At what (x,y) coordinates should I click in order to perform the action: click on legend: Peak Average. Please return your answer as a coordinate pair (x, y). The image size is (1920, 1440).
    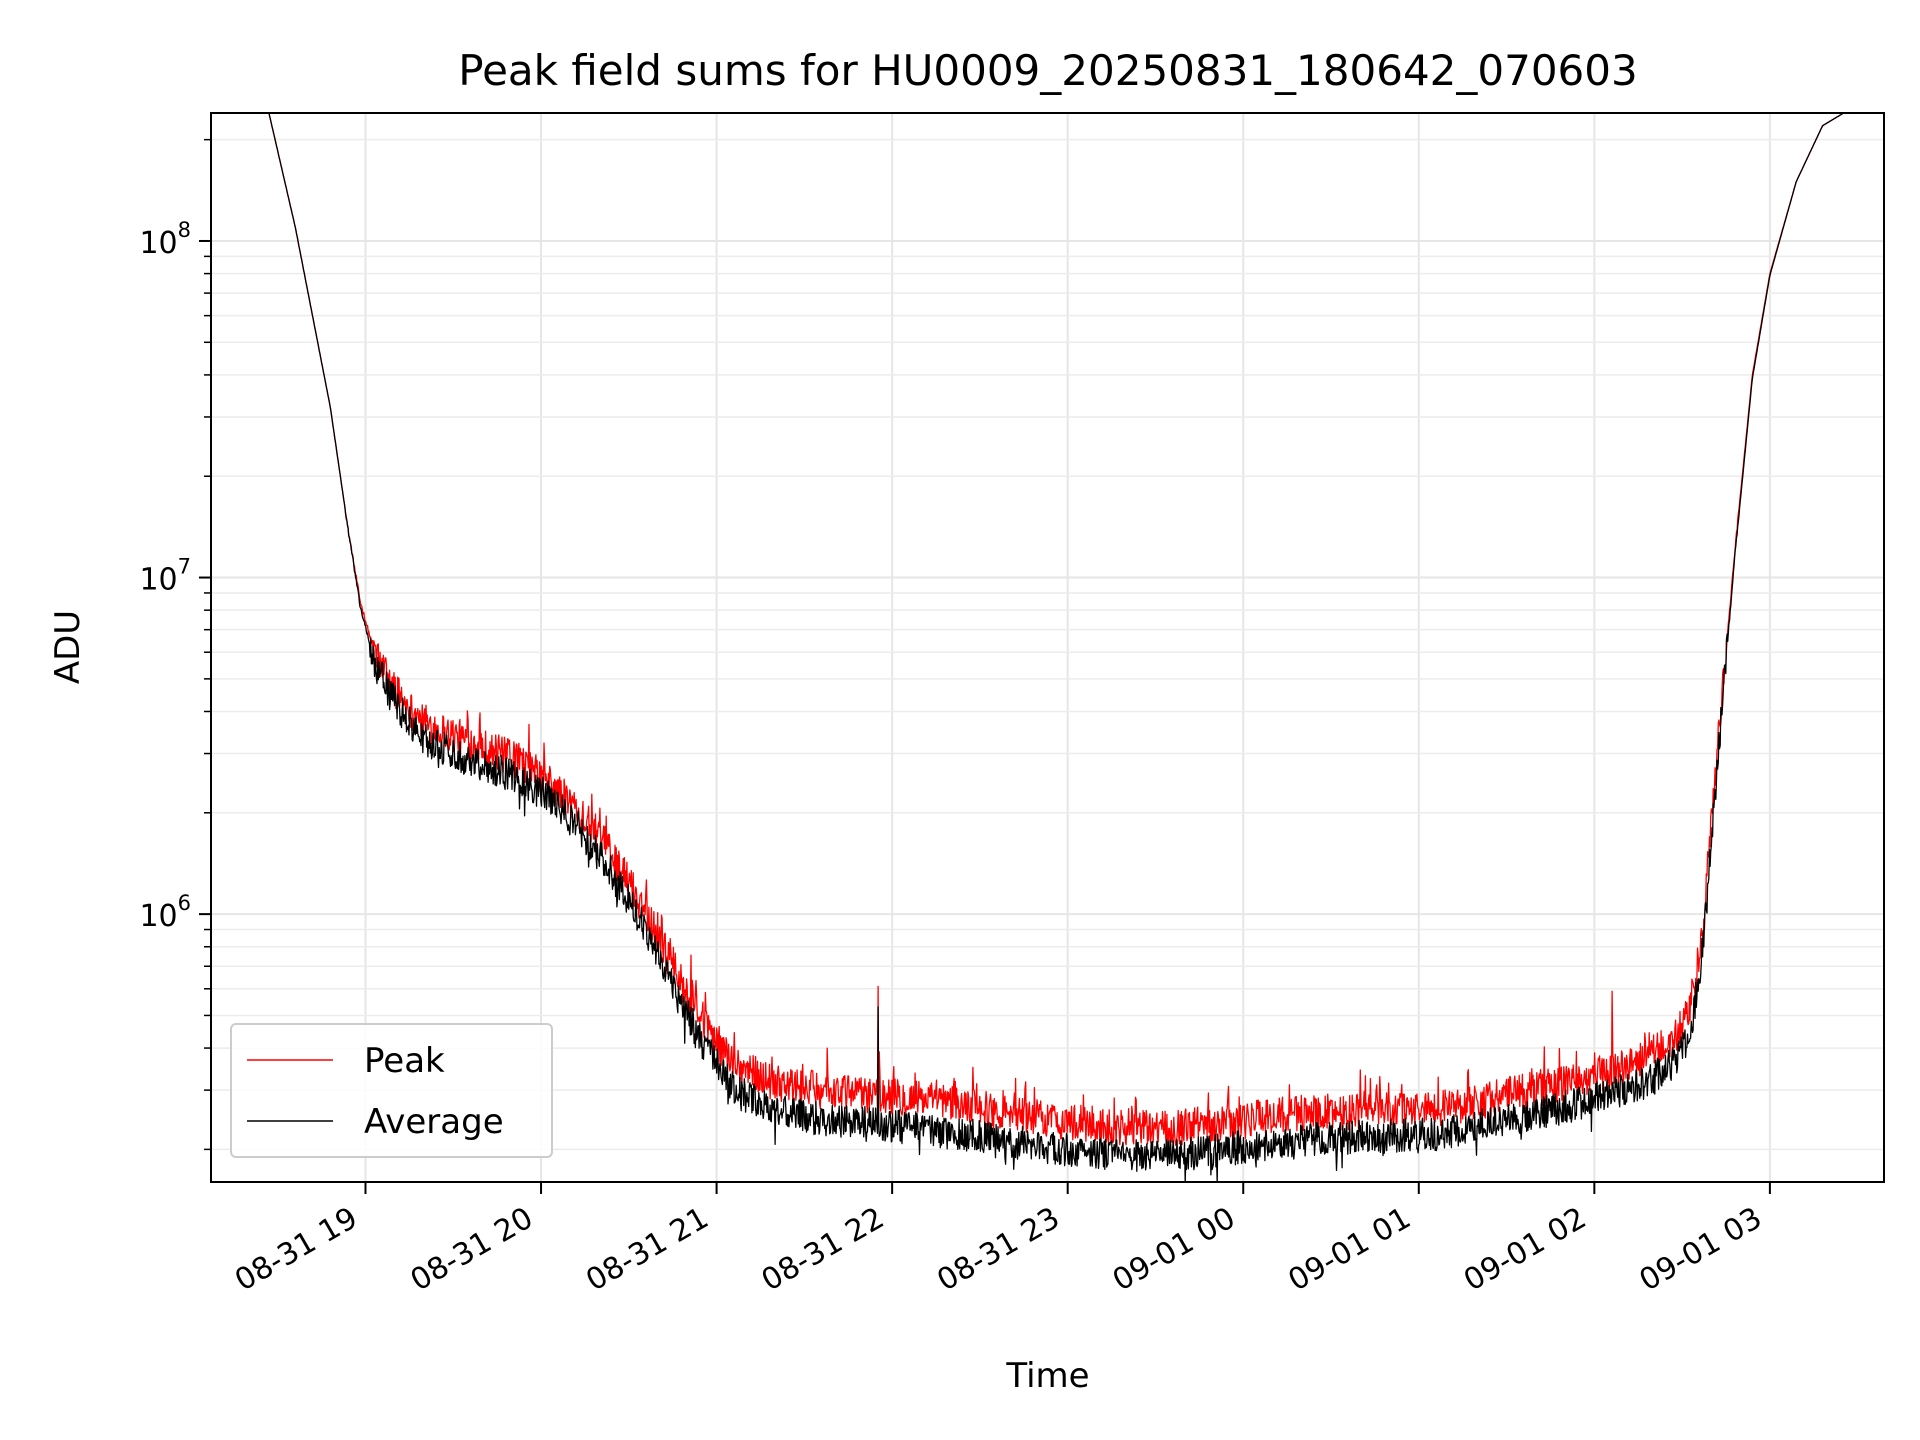
    Looking at the image, I should click on (391, 1090).